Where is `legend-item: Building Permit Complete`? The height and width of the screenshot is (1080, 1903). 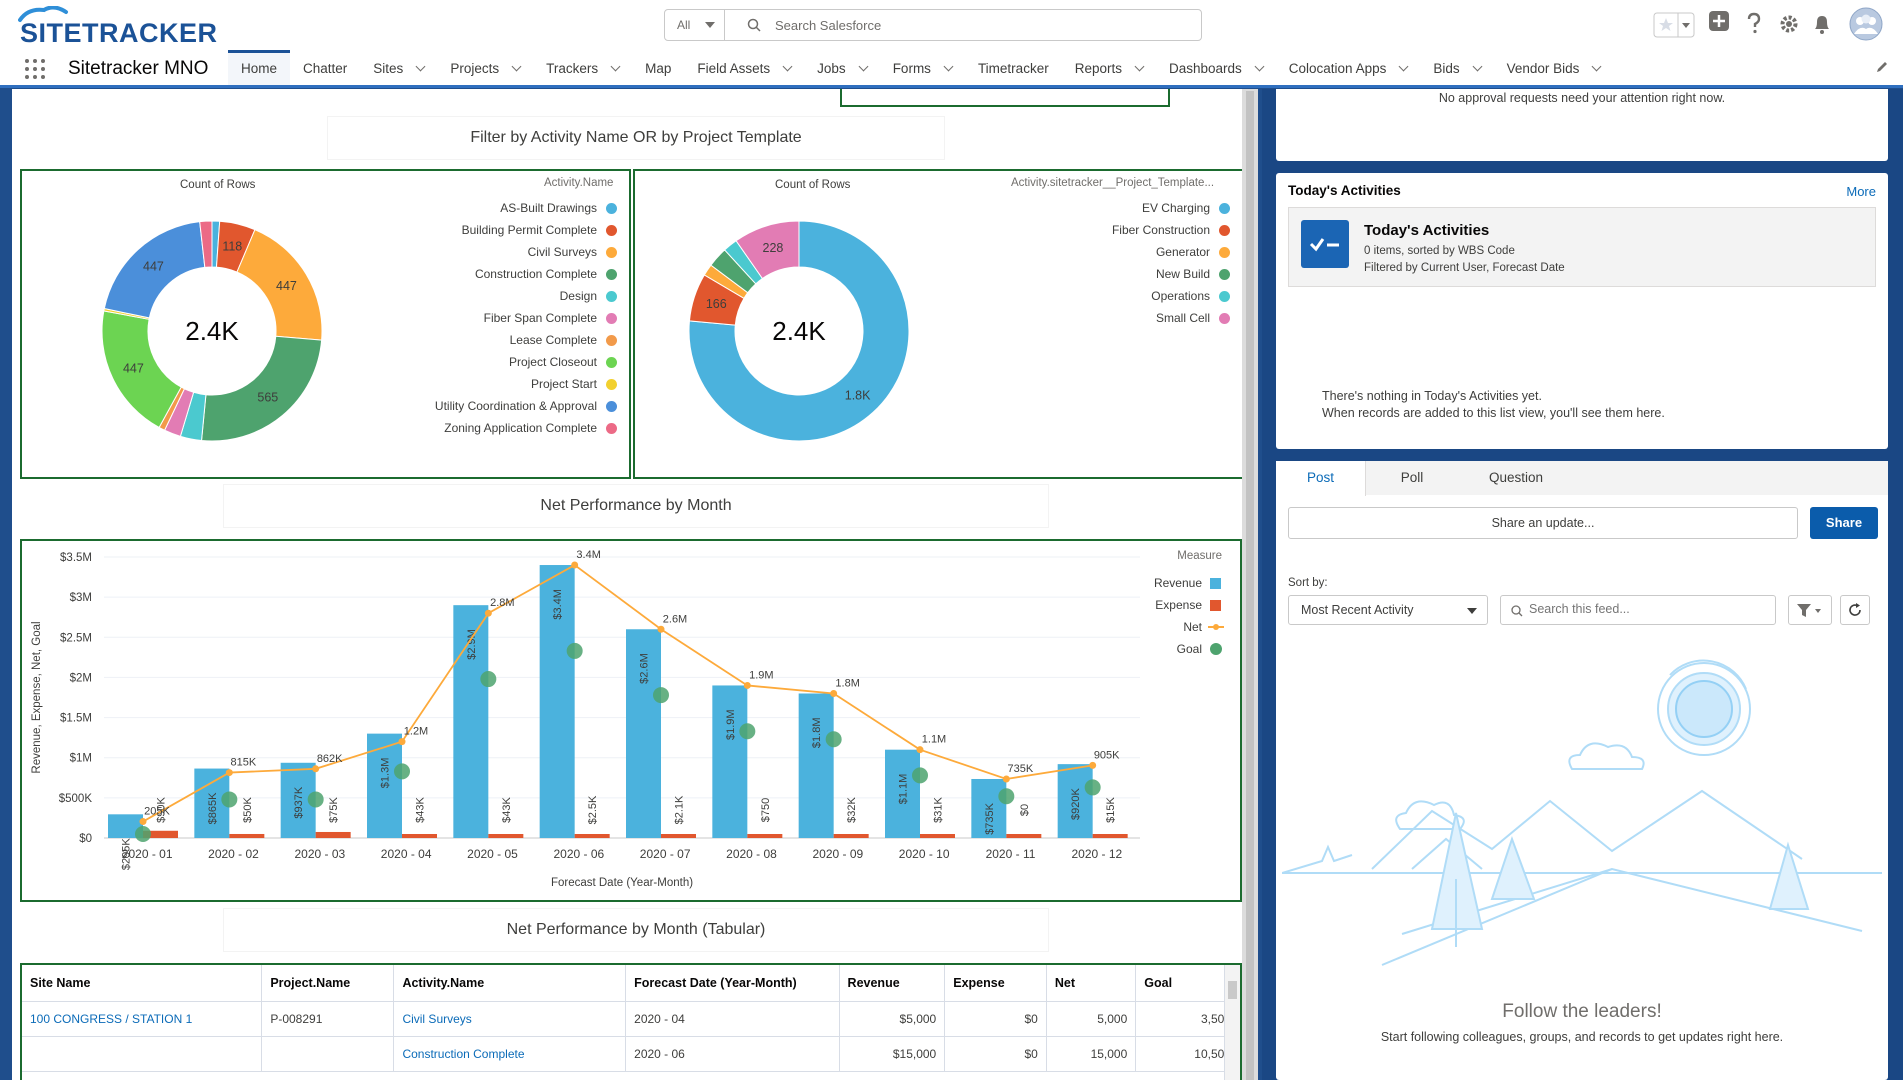 legend-item: Building Permit Complete is located at coordinates (527, 230).